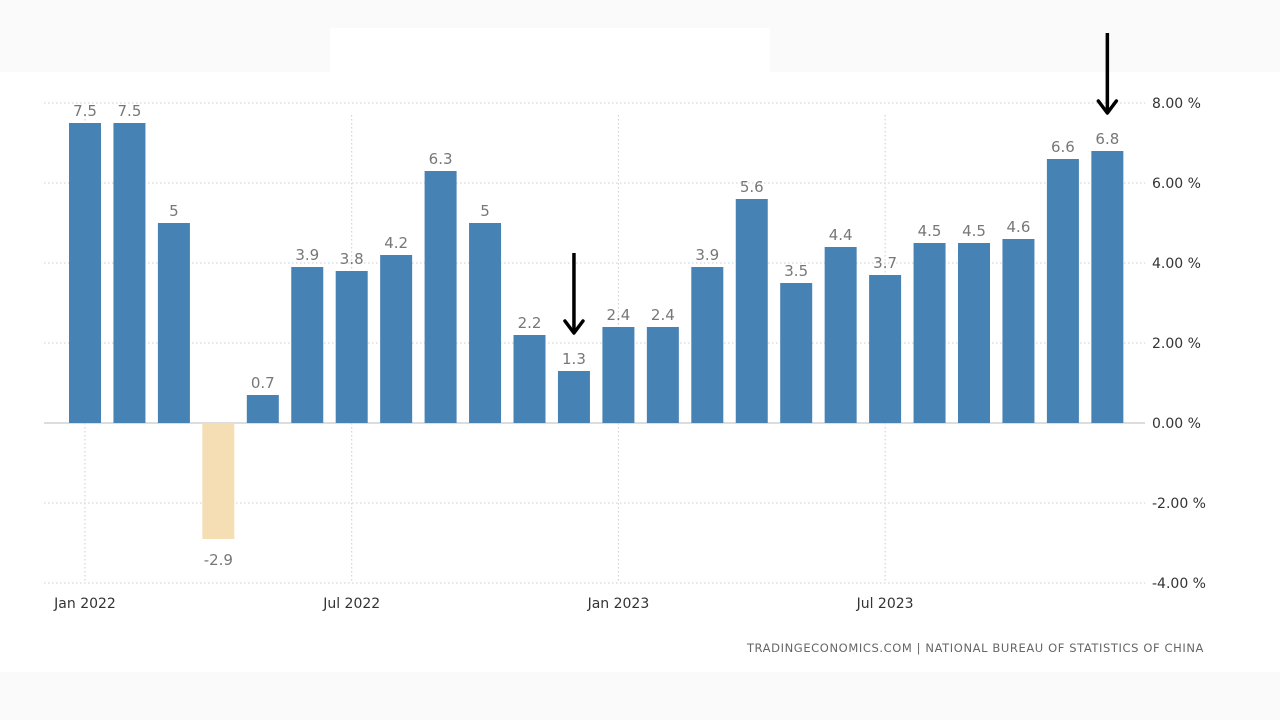 This screenshot has height=720, width=1280. What do you see at coordinates (396, 243) in the screenshot?
I see `bar-value-label: 4.2` at bounding box center [396, 243].